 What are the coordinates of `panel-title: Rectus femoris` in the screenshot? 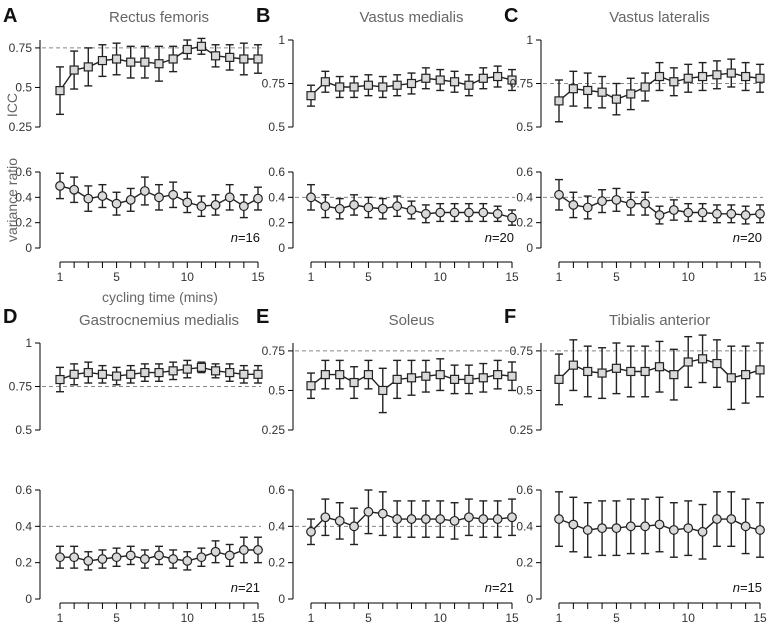 It's located at (159, 17).